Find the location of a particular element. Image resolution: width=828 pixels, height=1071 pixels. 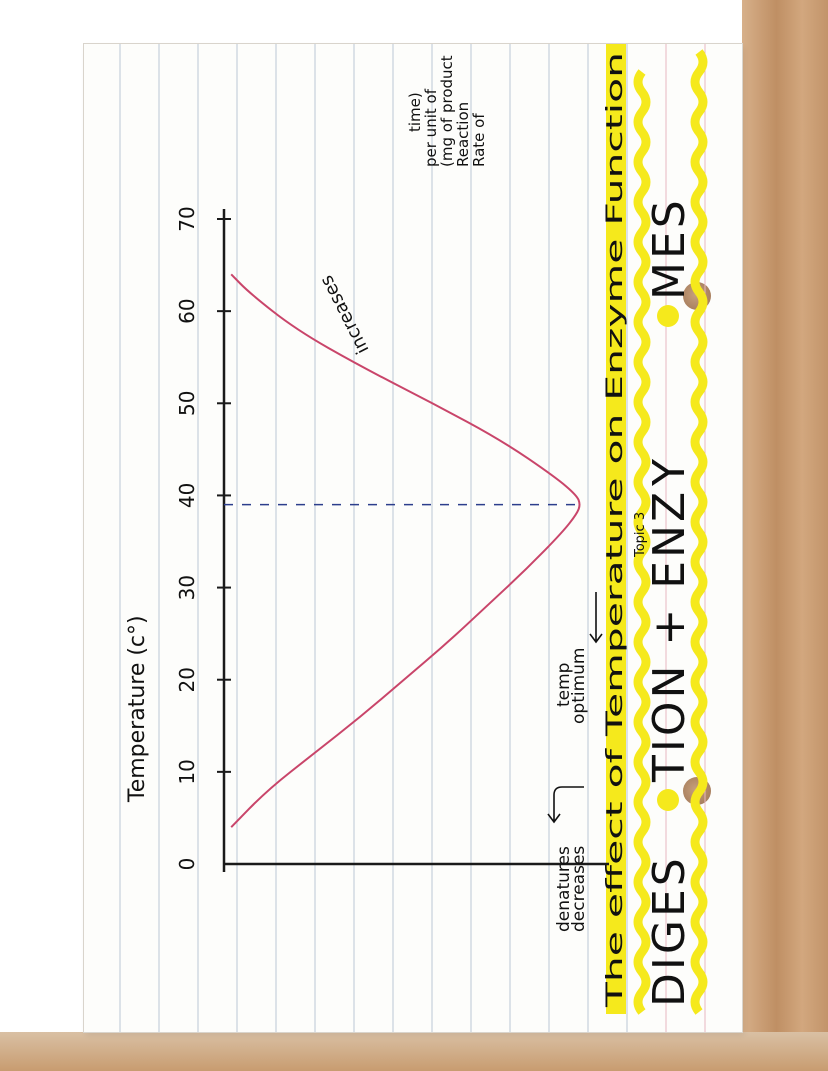

ylabel-line-1: Rate of is located at coordinates (479, 140).